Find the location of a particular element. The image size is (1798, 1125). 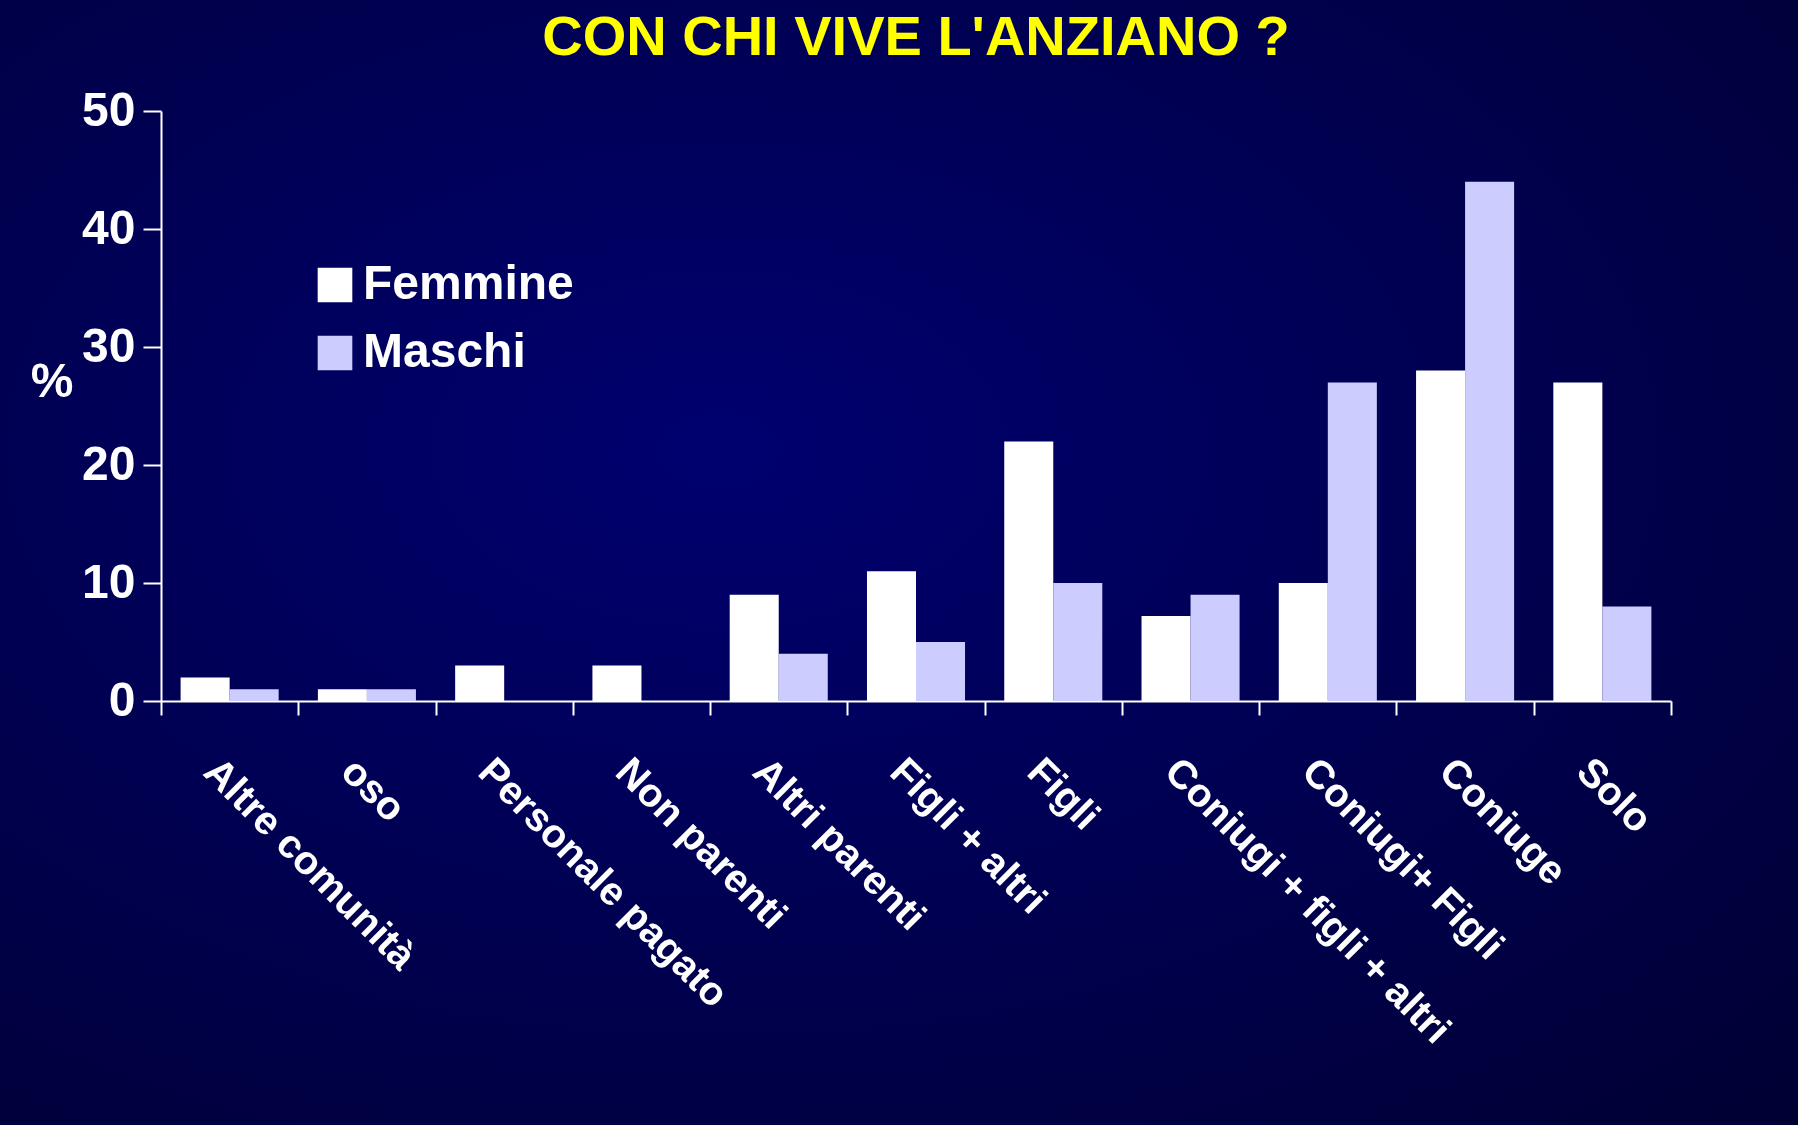

legend-label: Femmine is located at coordinates (468, 282).